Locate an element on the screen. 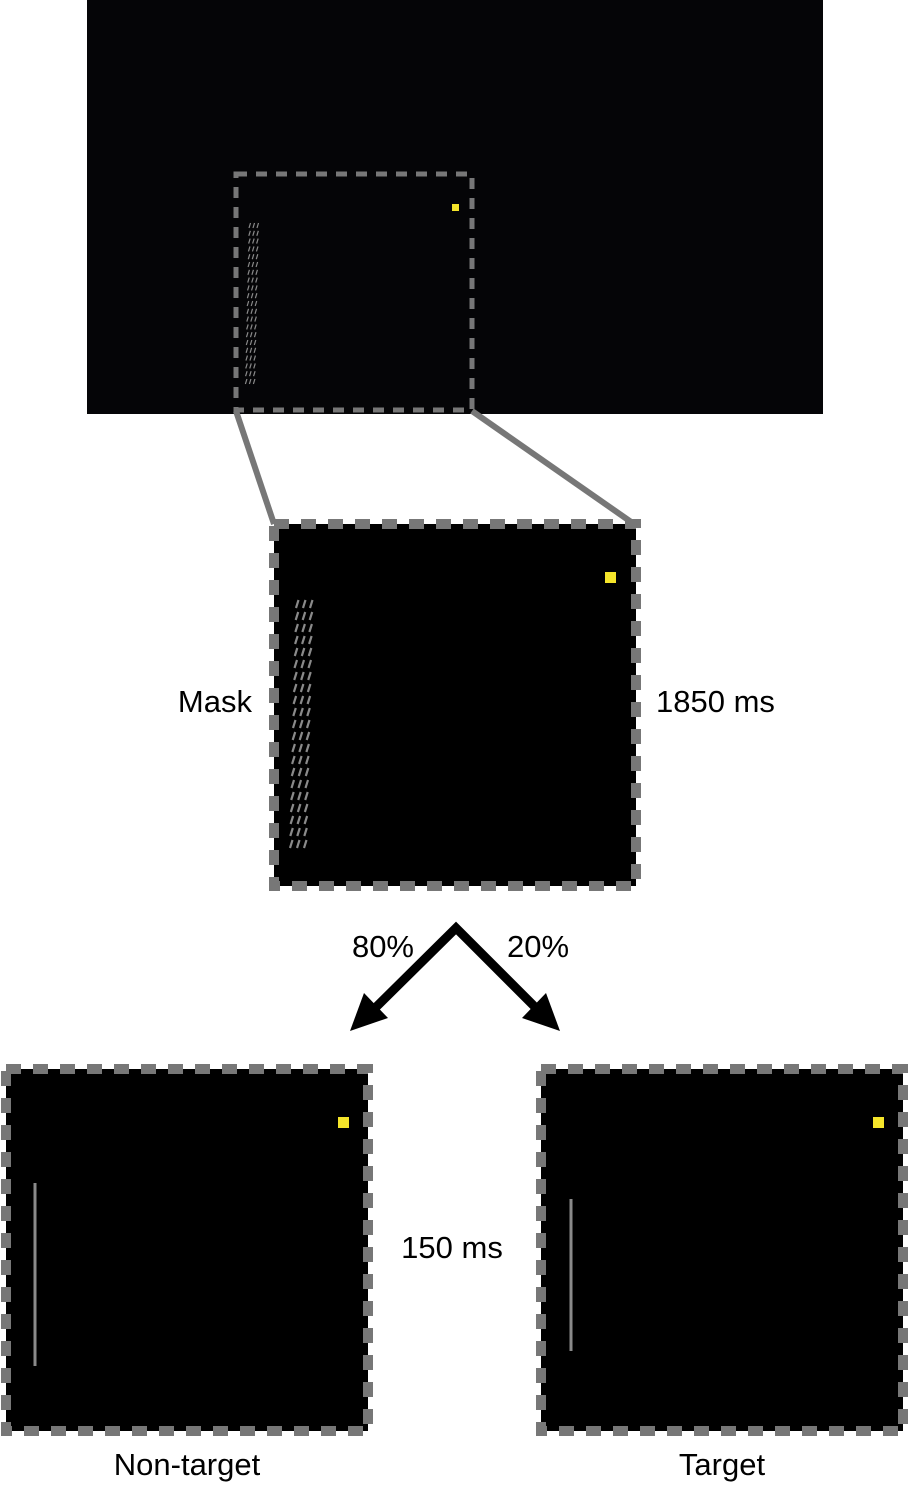  branch-arrow-stroke is located at coordinates (454, 974).